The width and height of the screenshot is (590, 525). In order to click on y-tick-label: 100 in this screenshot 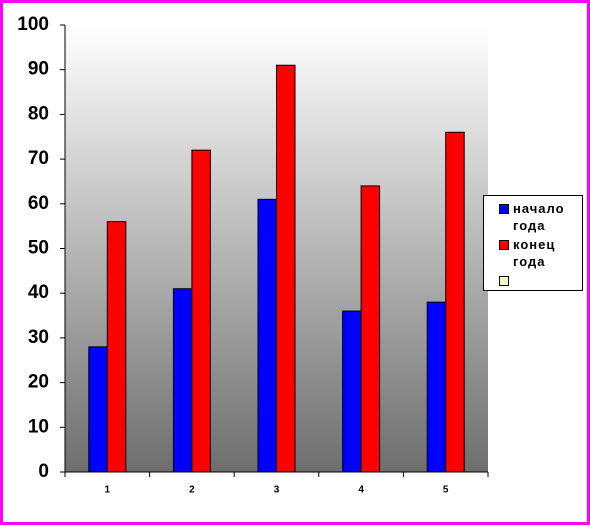, I will do `click(33, 24)`.